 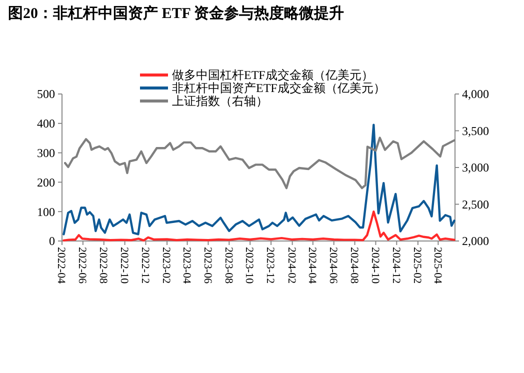 What do you see at coordinates (46, 123) in the screenshot?
I see `y-tick-label: 400` at bounding box center [46, 123].